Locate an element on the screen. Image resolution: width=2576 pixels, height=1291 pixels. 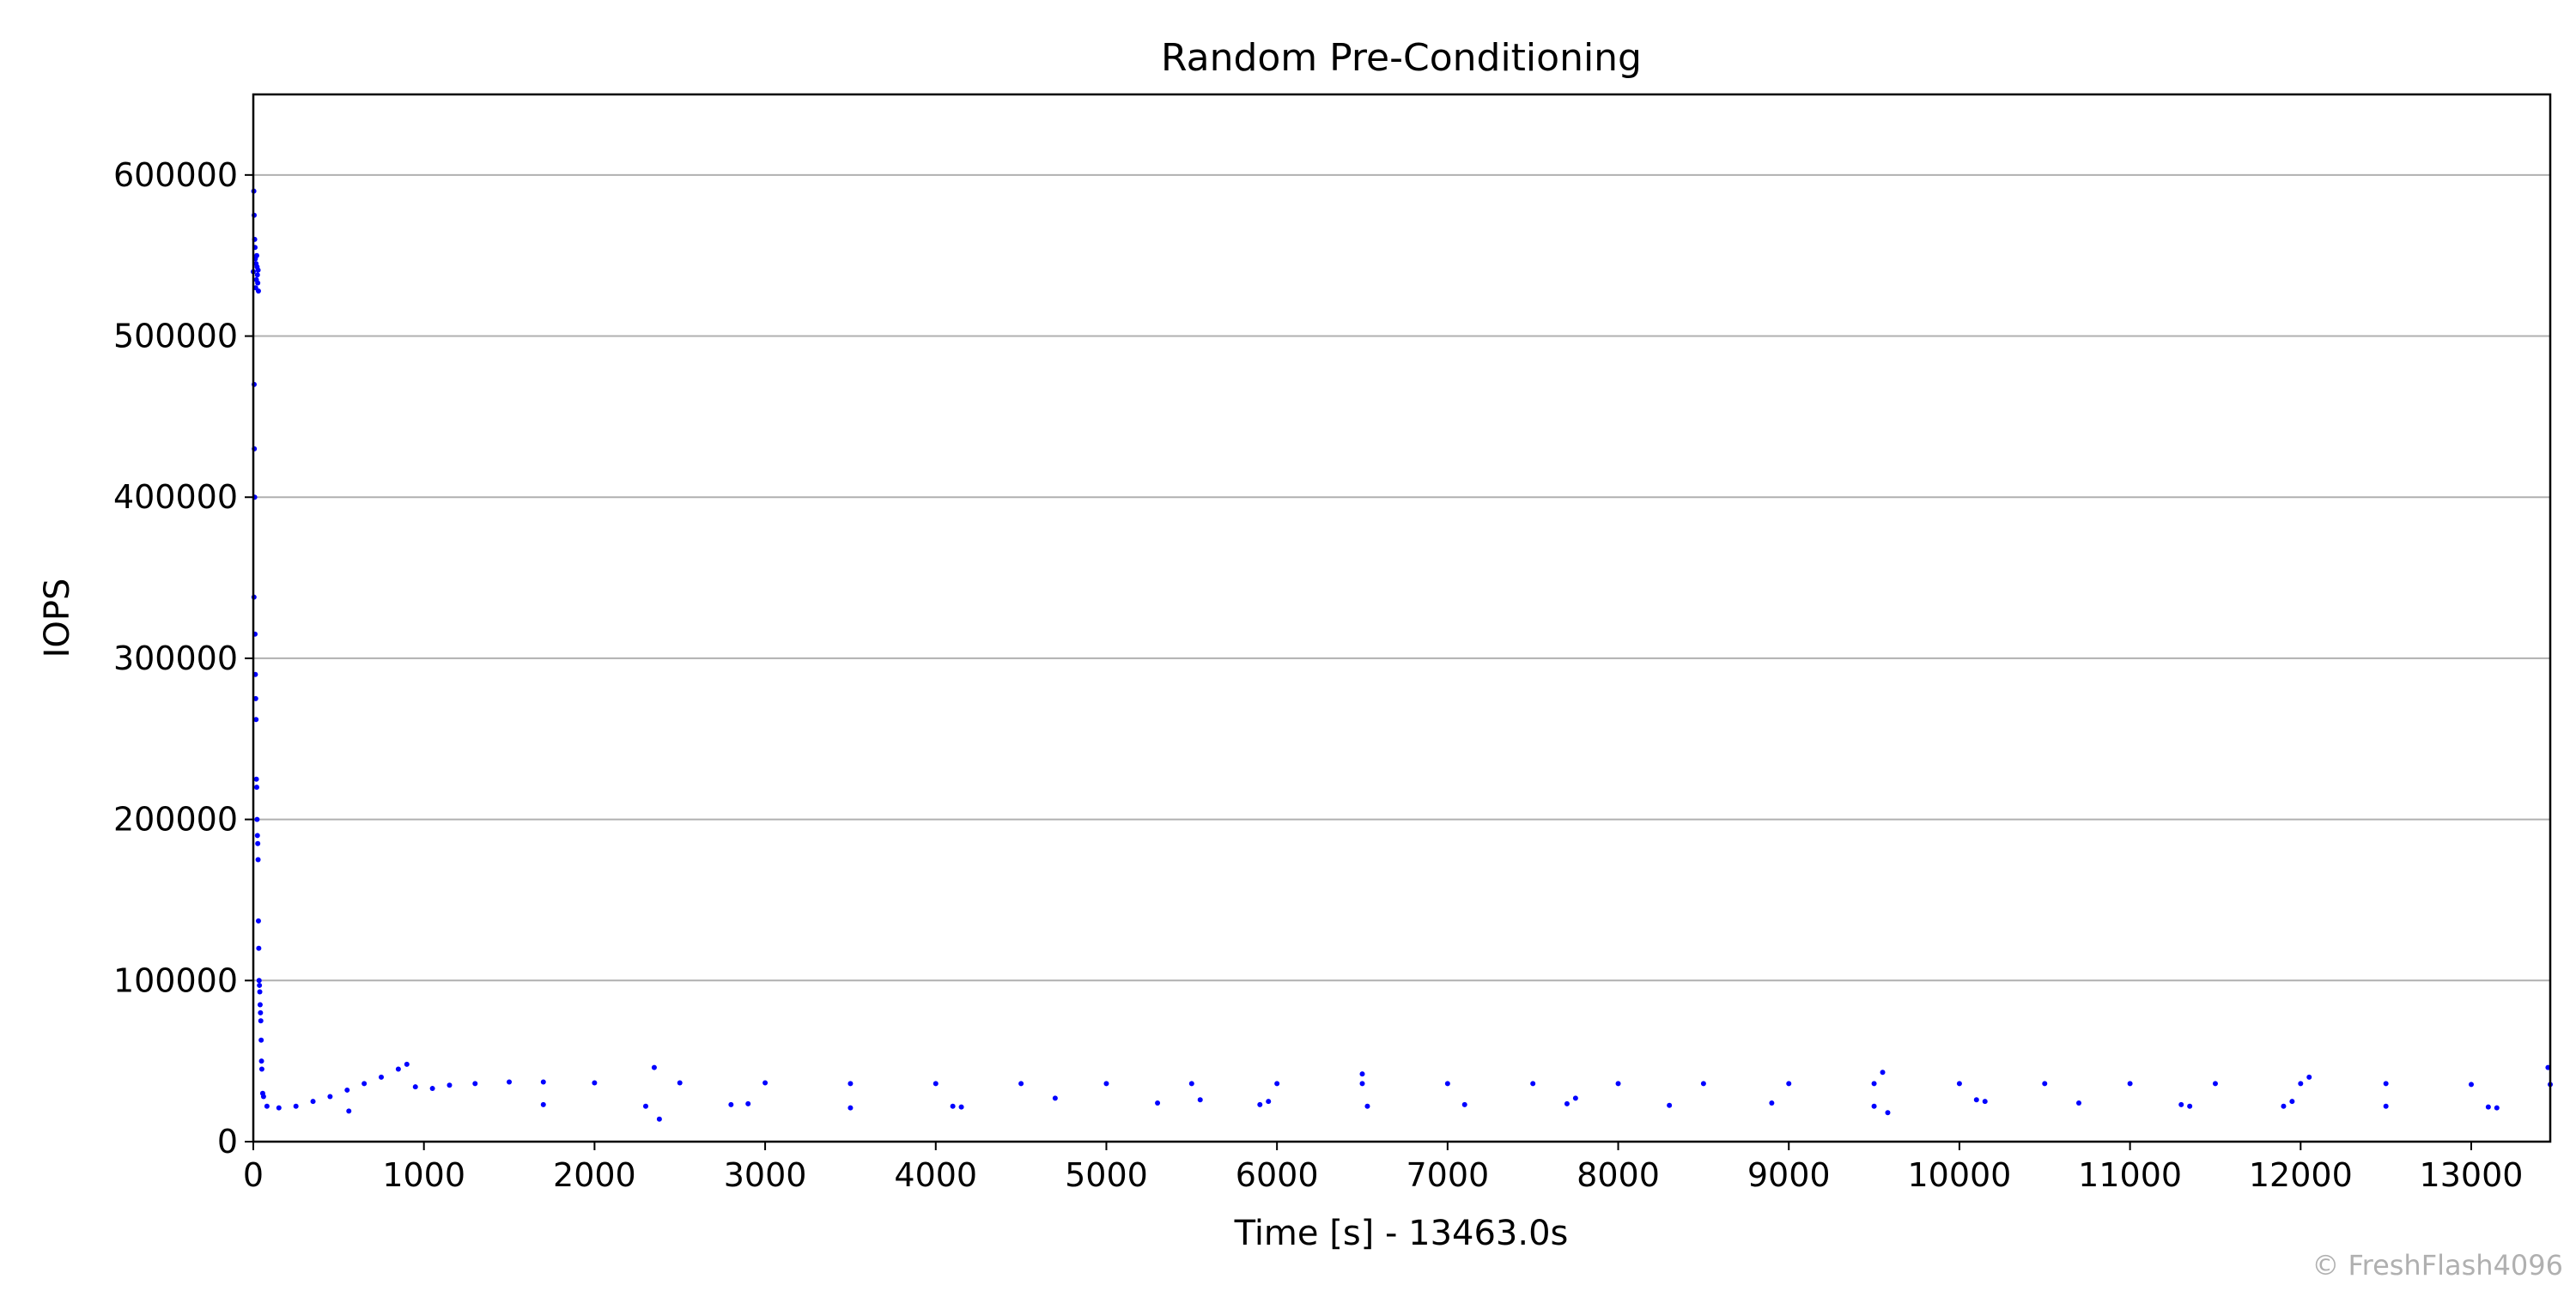
y-tick-label: 200000 is located at coordinates (175, 820).